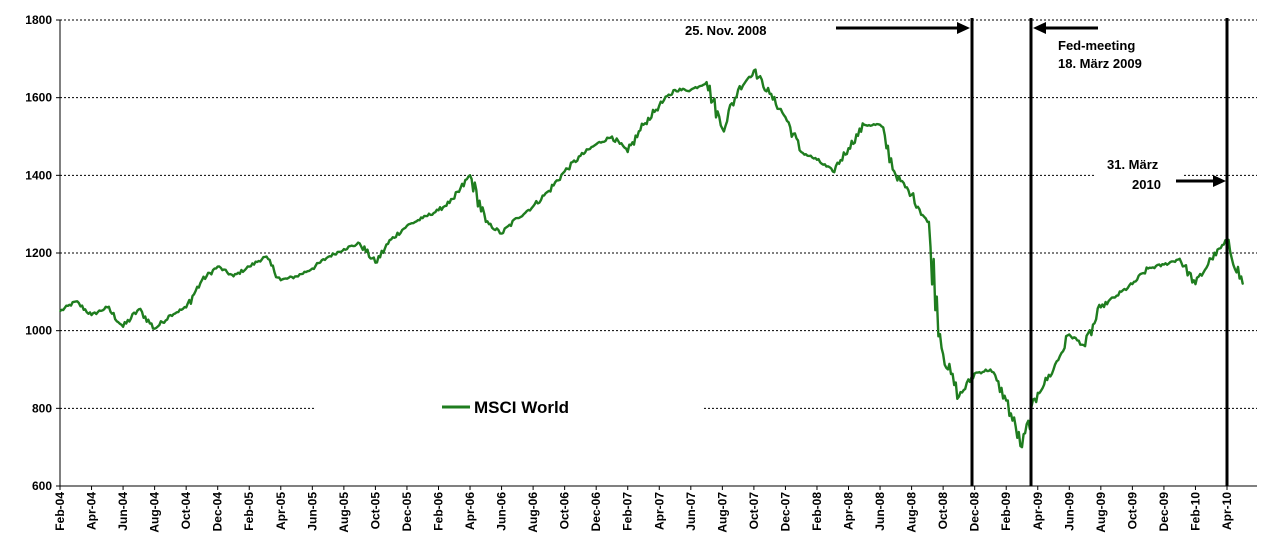  I want to click on xtick-label-Aug-07: Aug-07, so click(722, 512).